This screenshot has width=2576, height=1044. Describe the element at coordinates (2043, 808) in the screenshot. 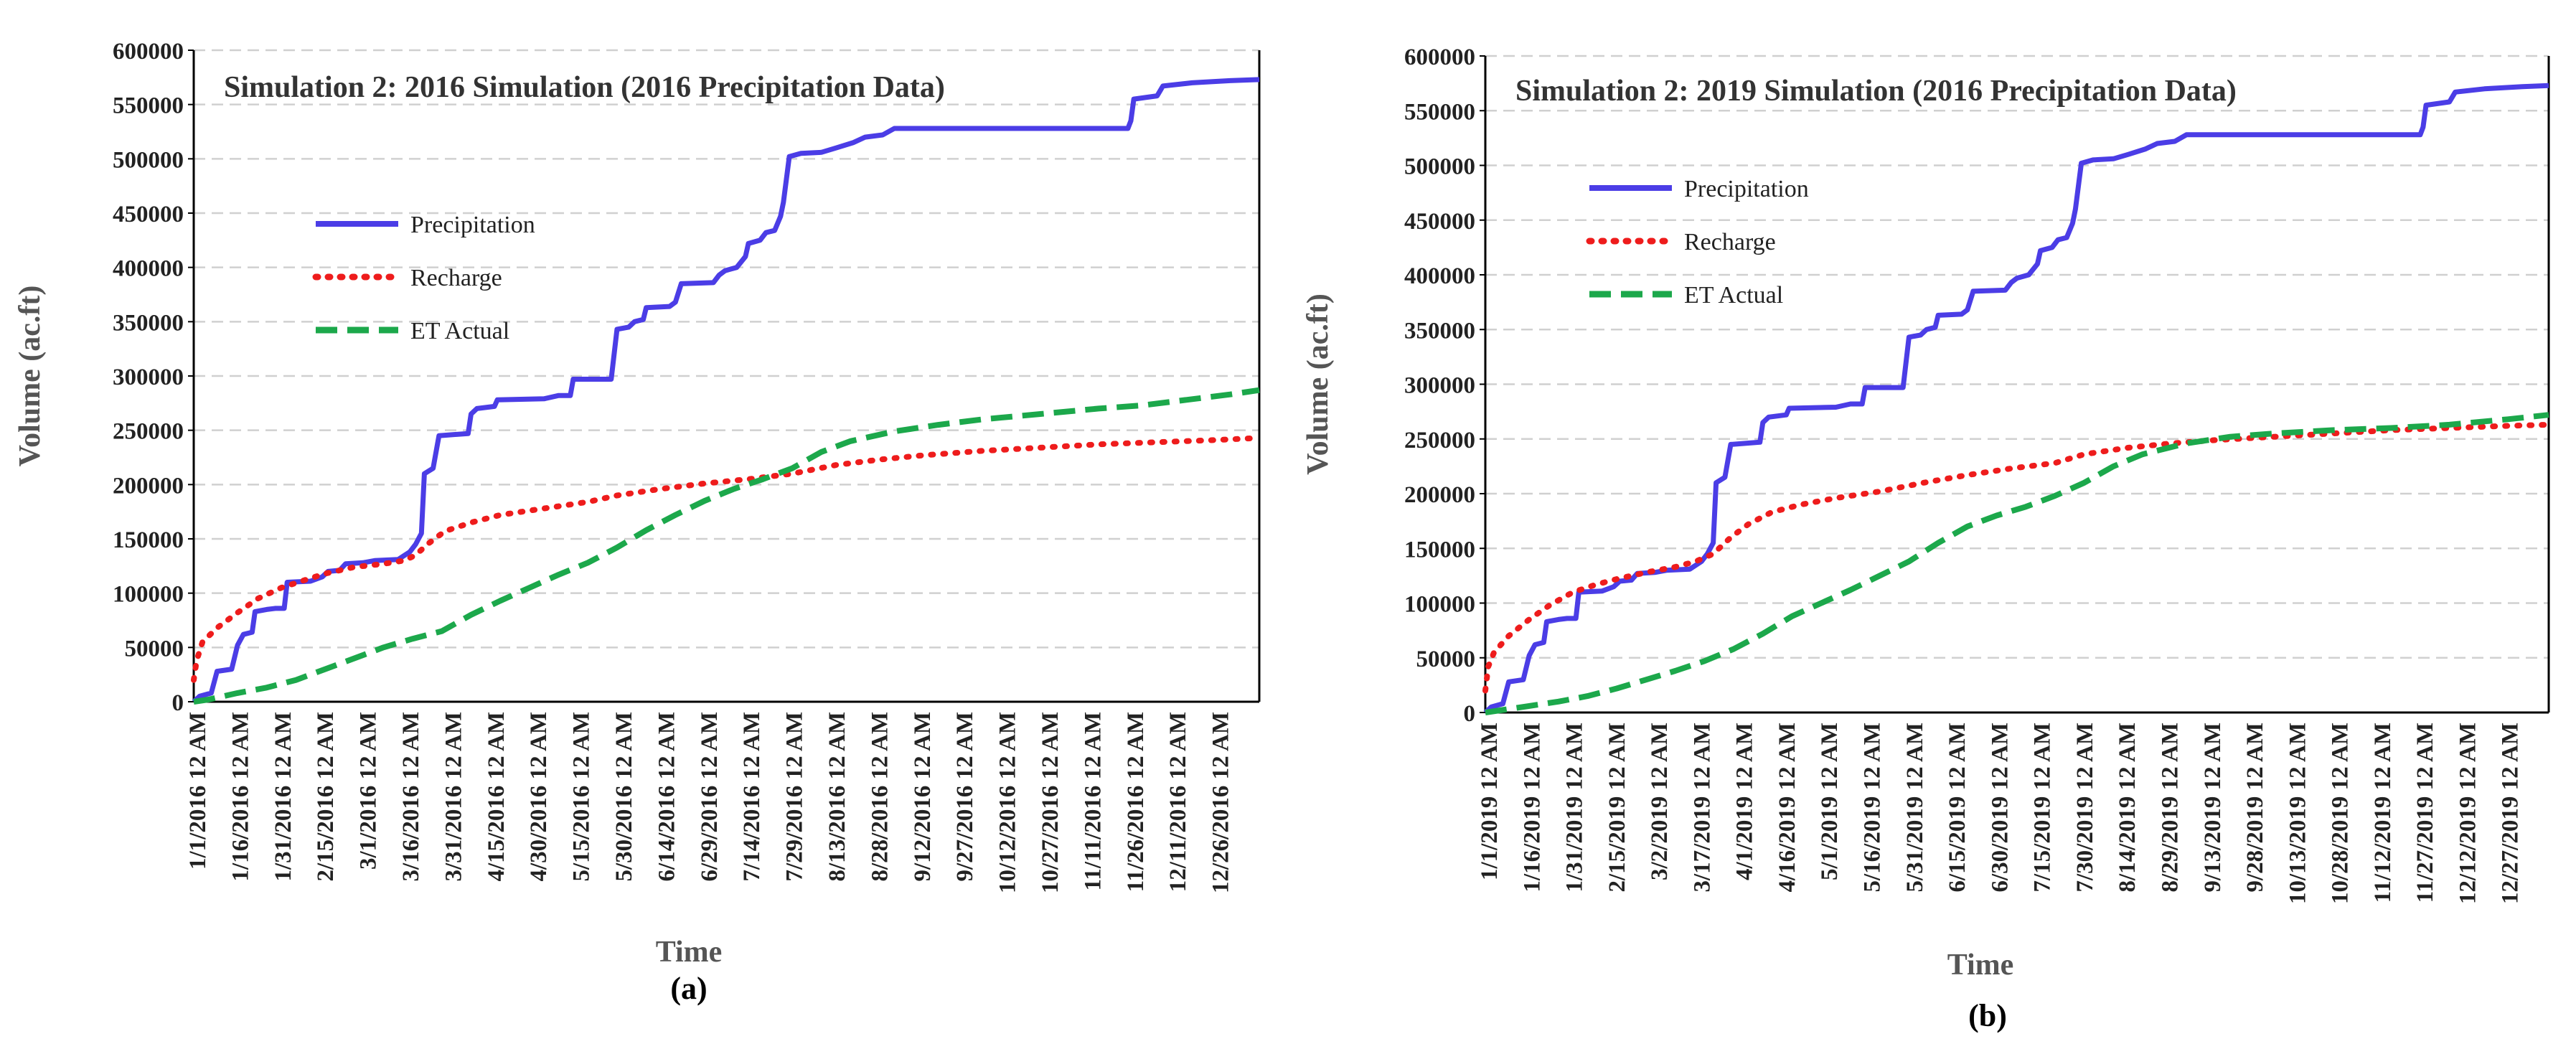

I see `x-tick-label: 7/15/2019 12 AM` at that location.